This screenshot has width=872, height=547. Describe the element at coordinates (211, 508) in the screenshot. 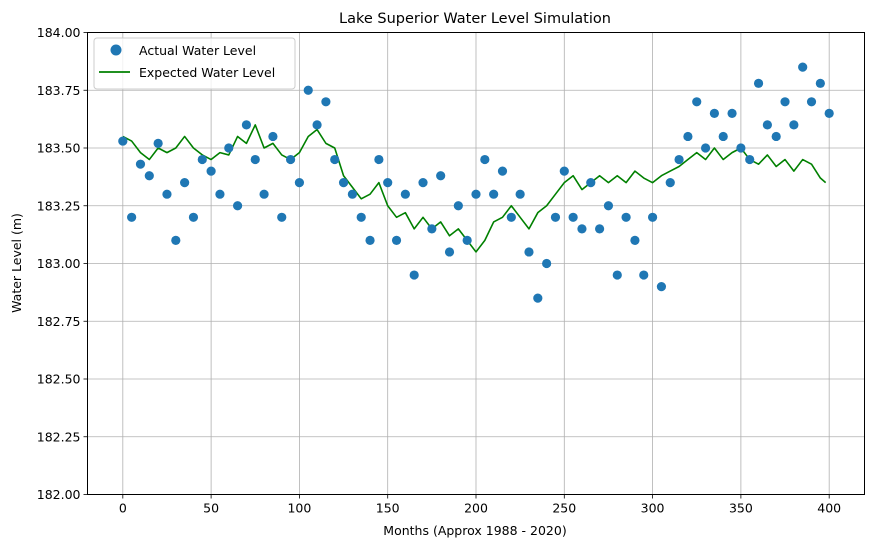

I see `x-tick-label: 50` at that location.